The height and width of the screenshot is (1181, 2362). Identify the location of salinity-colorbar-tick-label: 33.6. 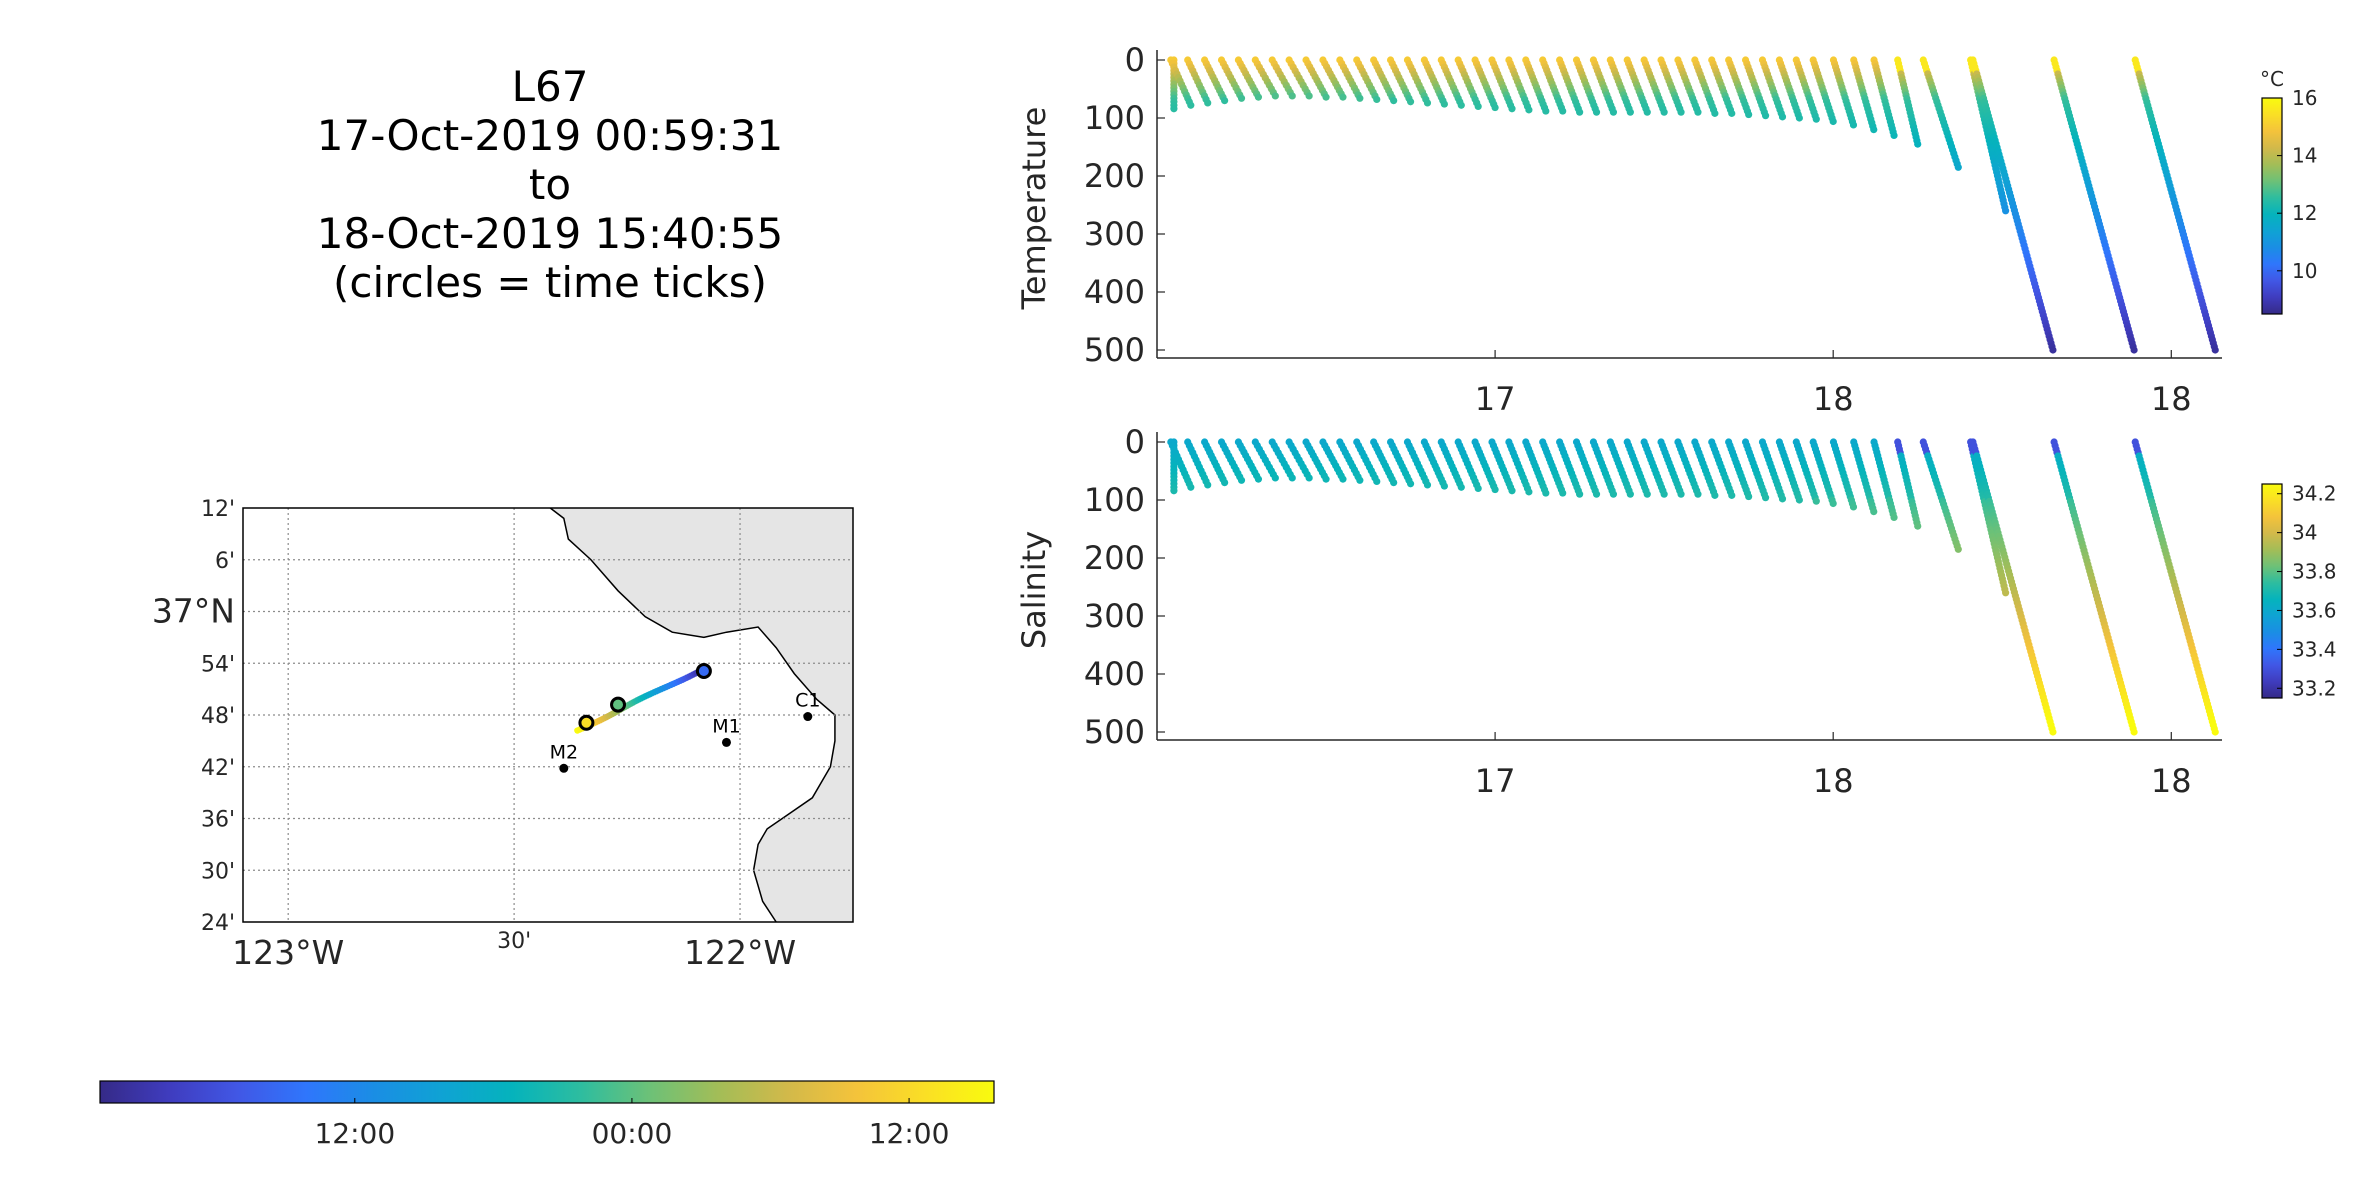
(2314, 610).